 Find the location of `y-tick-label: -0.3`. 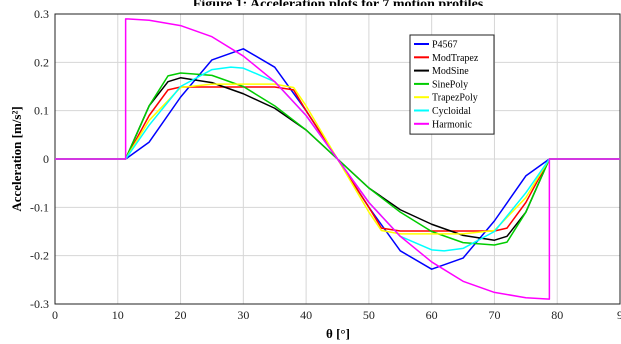

y-tick-label: -0.3 is located at coordinates (39, 304).